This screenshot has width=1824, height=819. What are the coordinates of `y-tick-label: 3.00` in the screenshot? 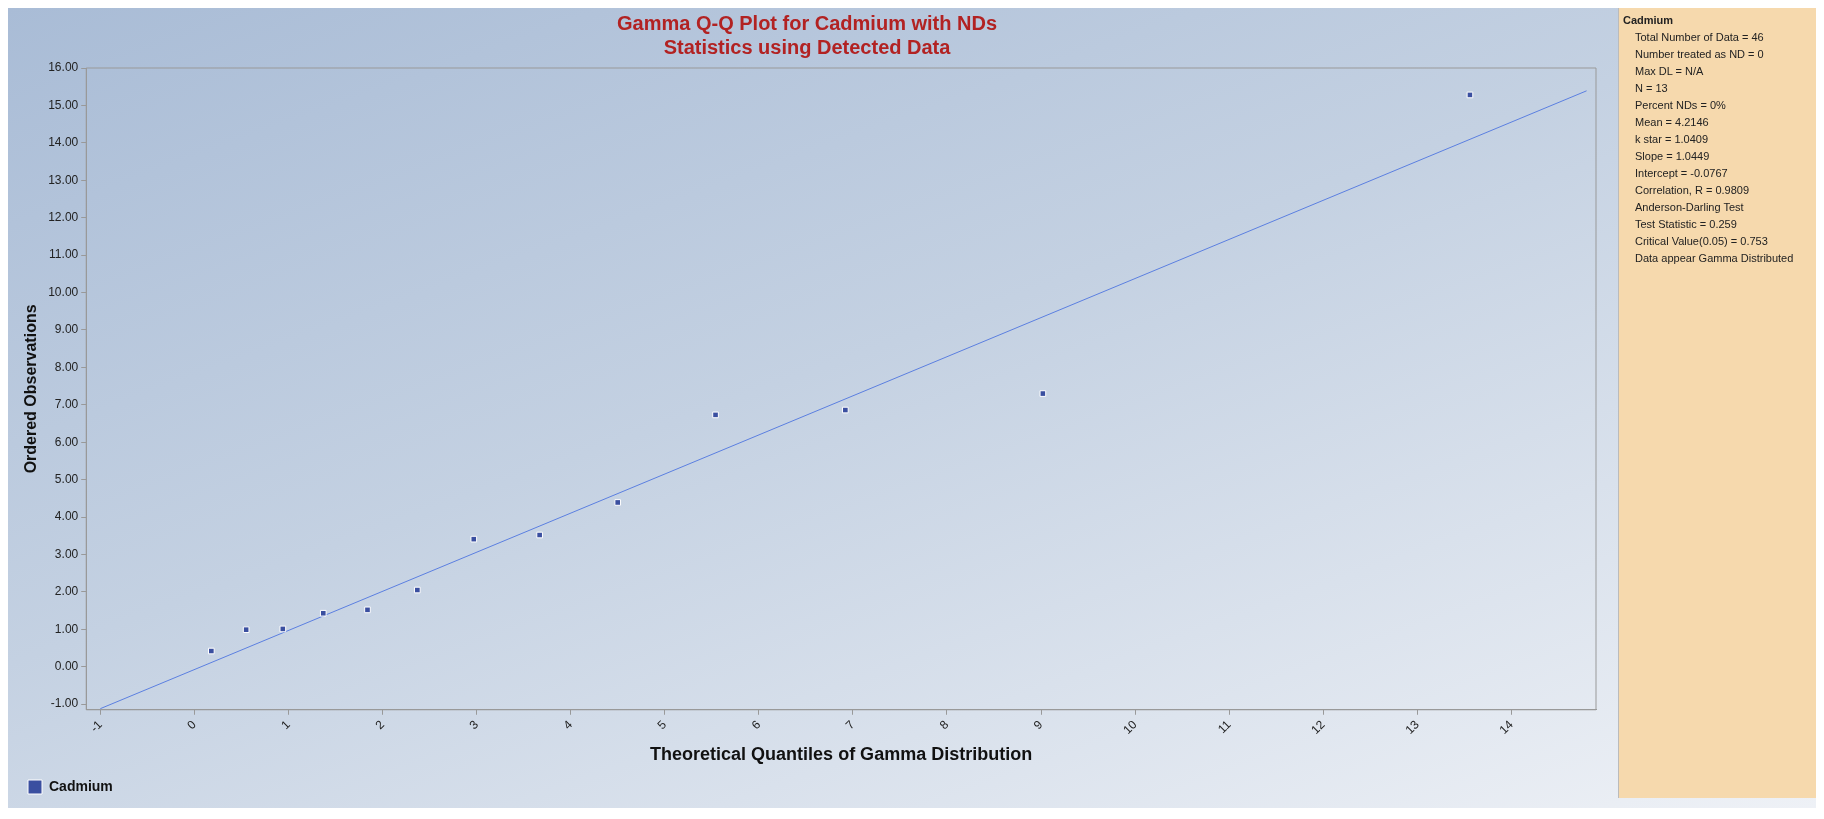 It's located at (66, 553).